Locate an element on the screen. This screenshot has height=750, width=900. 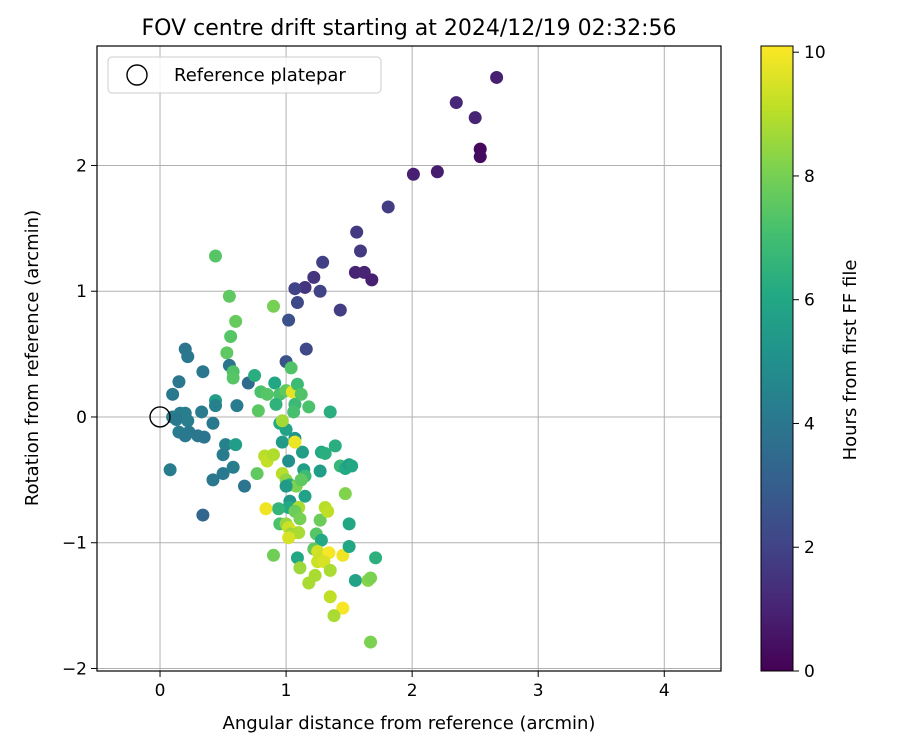
colorbar-tick-label: 10 is located at coordinates (815, 53).